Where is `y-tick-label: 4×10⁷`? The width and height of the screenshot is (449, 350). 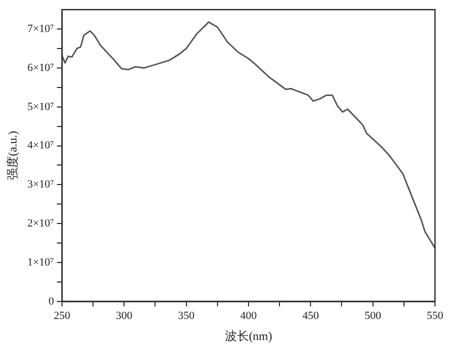 y-tick-label: 4×10⁷ is located at coordinates (40, 146).